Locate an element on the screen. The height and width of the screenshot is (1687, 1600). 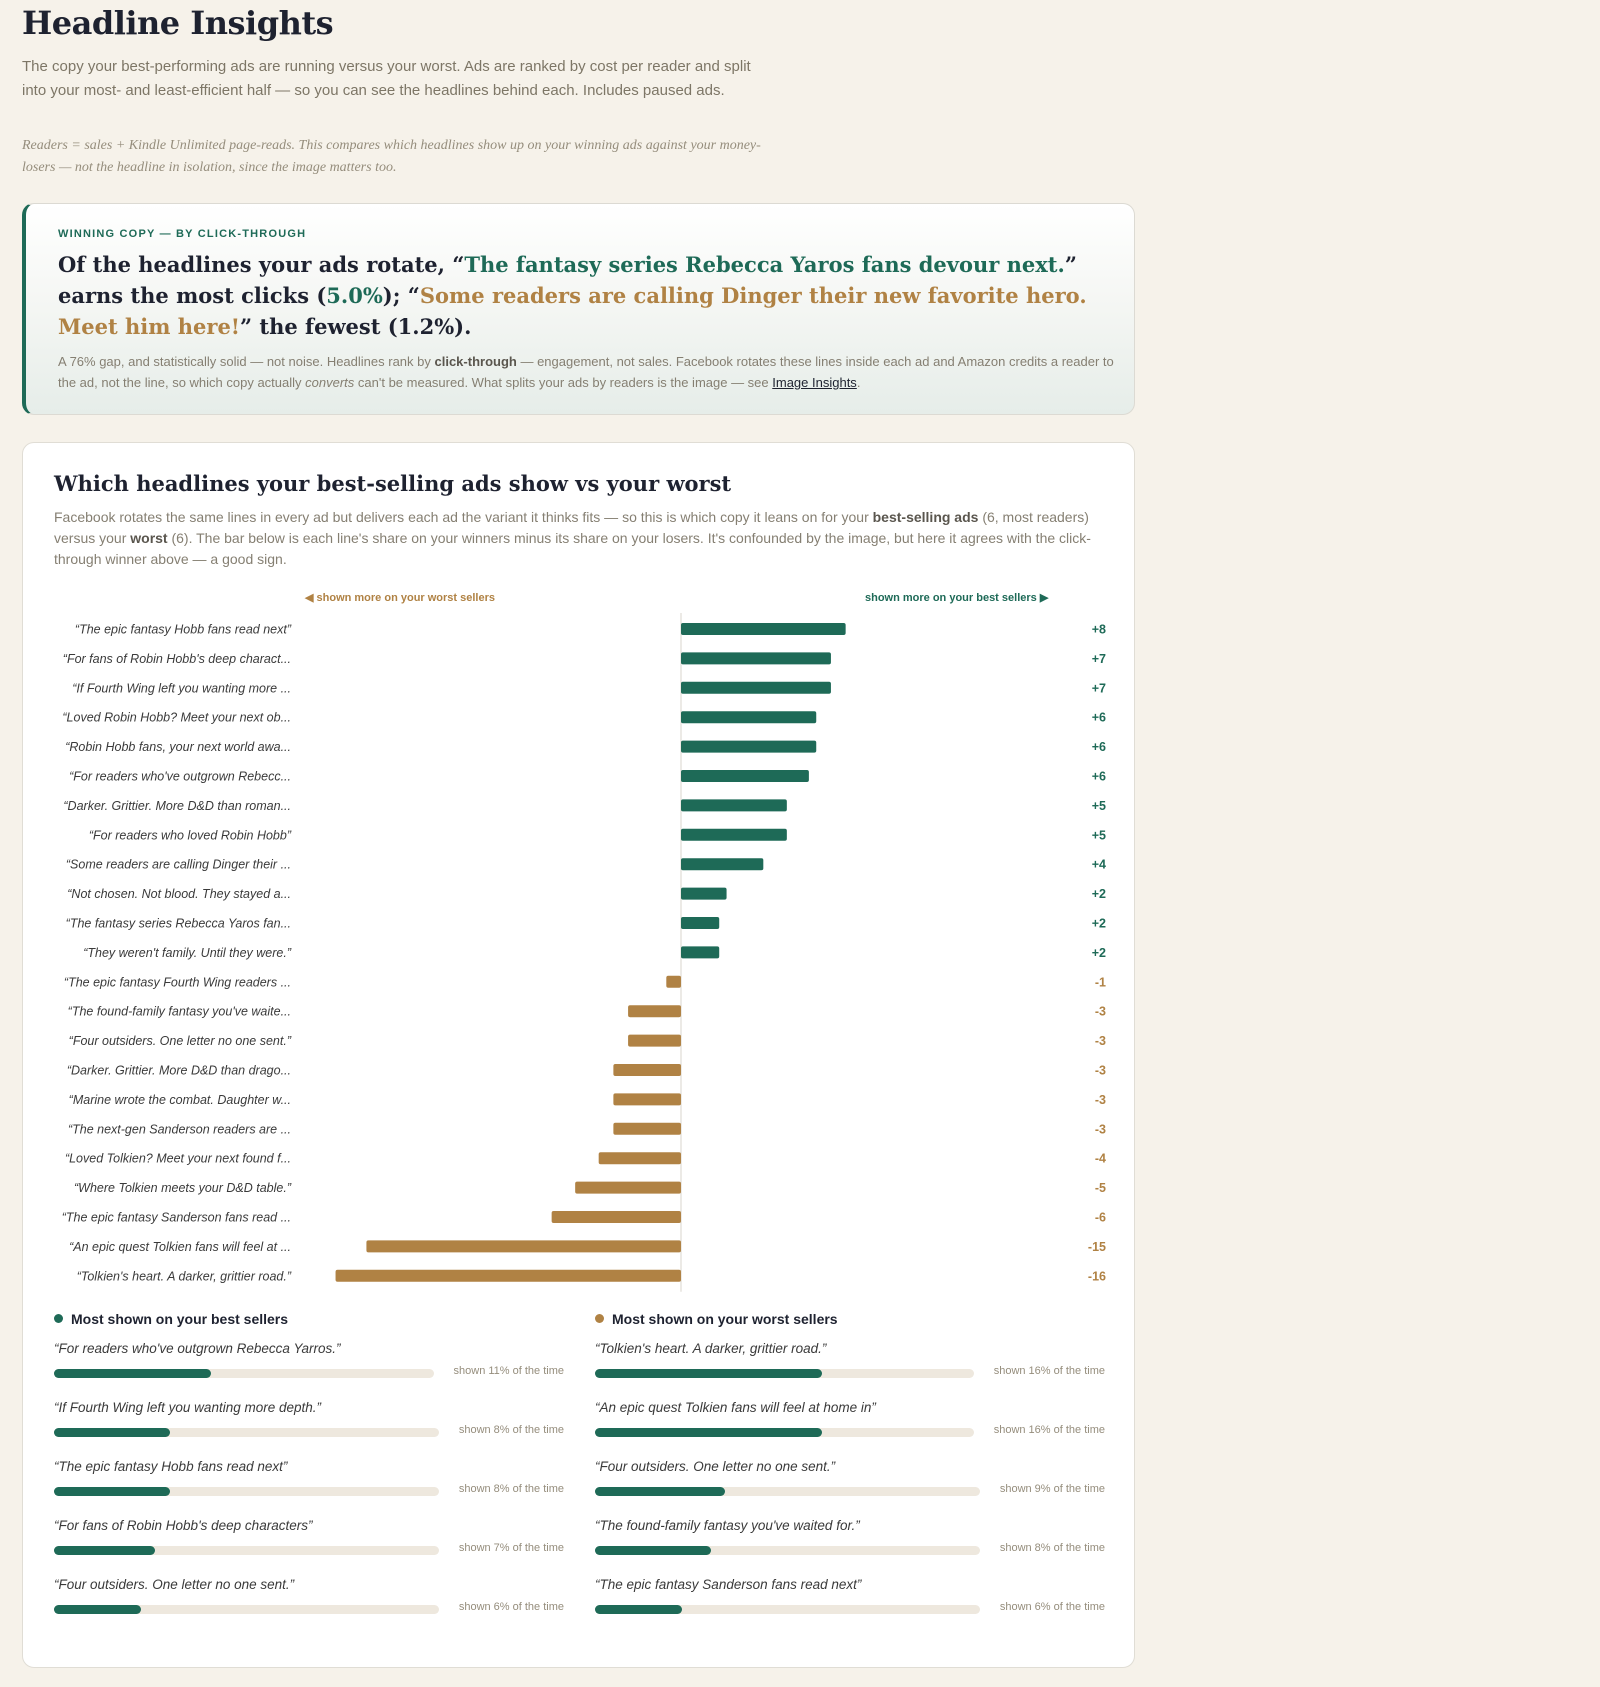
bar-label: “For readers who loved Robin Hobb” is located at coordinates (190, 835).